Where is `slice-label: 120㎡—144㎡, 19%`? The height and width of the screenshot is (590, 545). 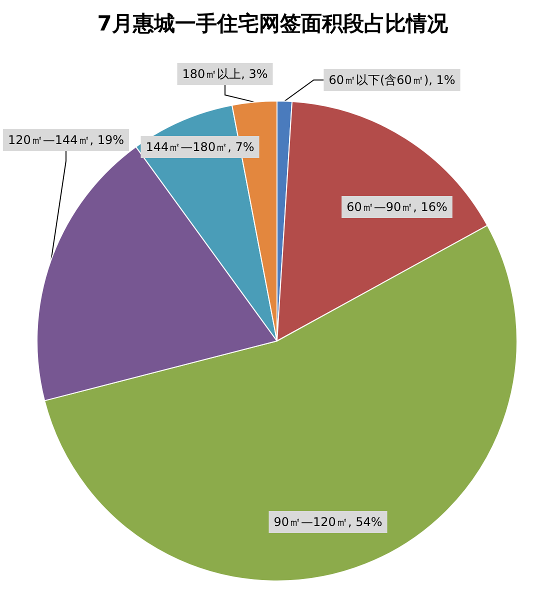 slice-label: 120㎡—144㎡, 19% is located at coordinates (66, 140).